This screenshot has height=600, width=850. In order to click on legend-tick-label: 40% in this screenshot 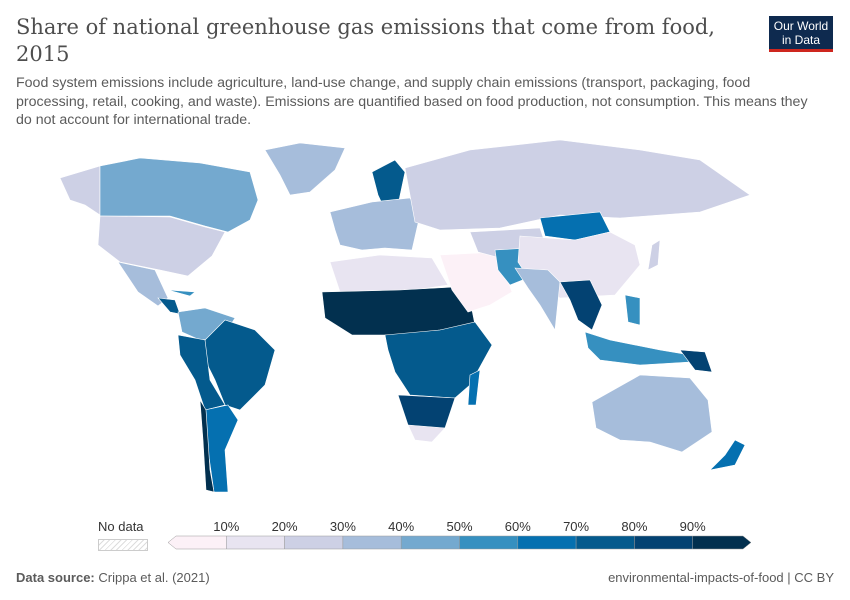, I will do `click(401, 526)`.